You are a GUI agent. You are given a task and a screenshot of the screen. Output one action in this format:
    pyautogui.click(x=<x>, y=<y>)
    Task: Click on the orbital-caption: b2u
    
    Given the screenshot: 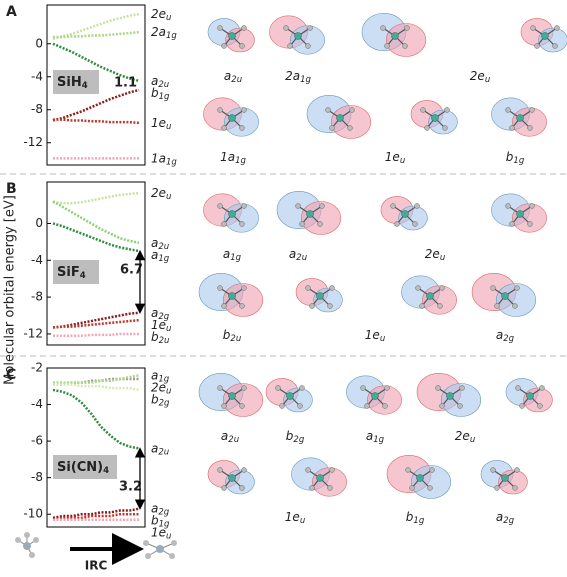 What is the action you would take?
    pyautogui.click(x=232, y=336)
    